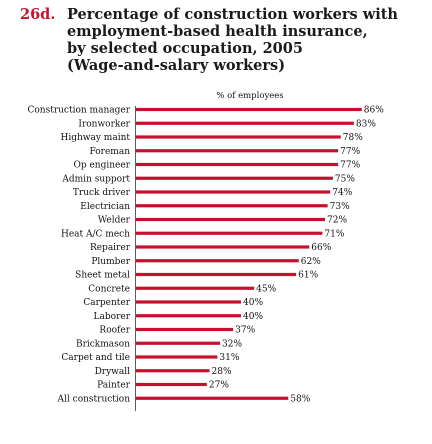  I want to click on category-label: Repairer, so click(110, 248).